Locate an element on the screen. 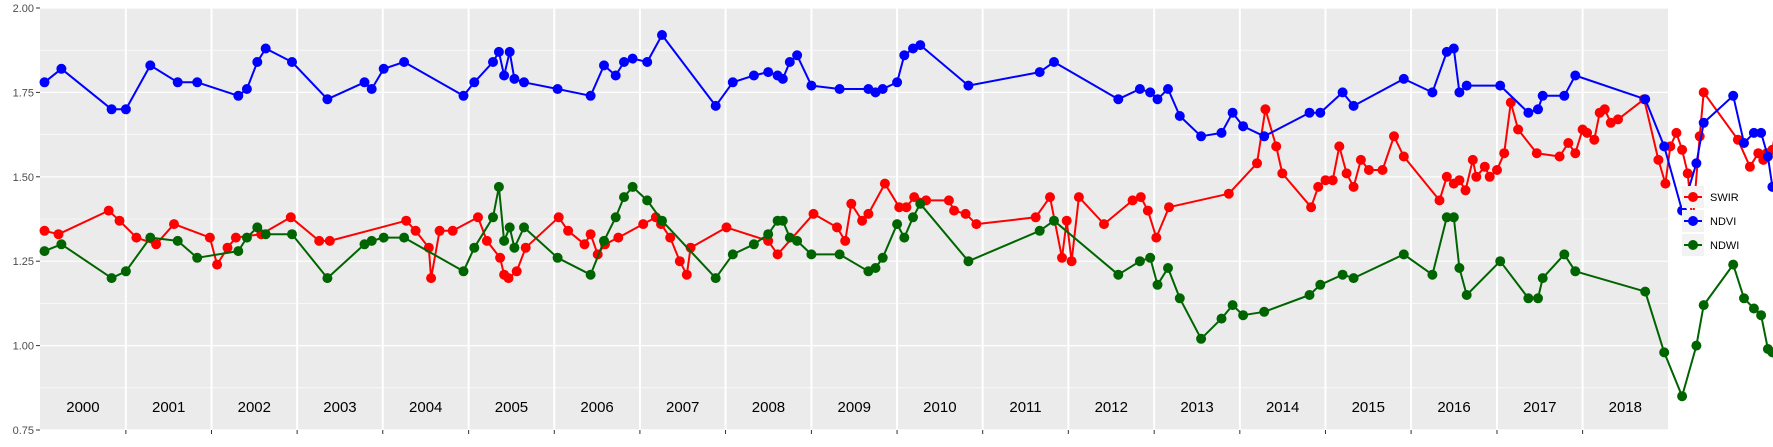 Image resolution: width=1773 pixels, height=447 pixels. year-label: 2000 is located at coordinates (82, 407).